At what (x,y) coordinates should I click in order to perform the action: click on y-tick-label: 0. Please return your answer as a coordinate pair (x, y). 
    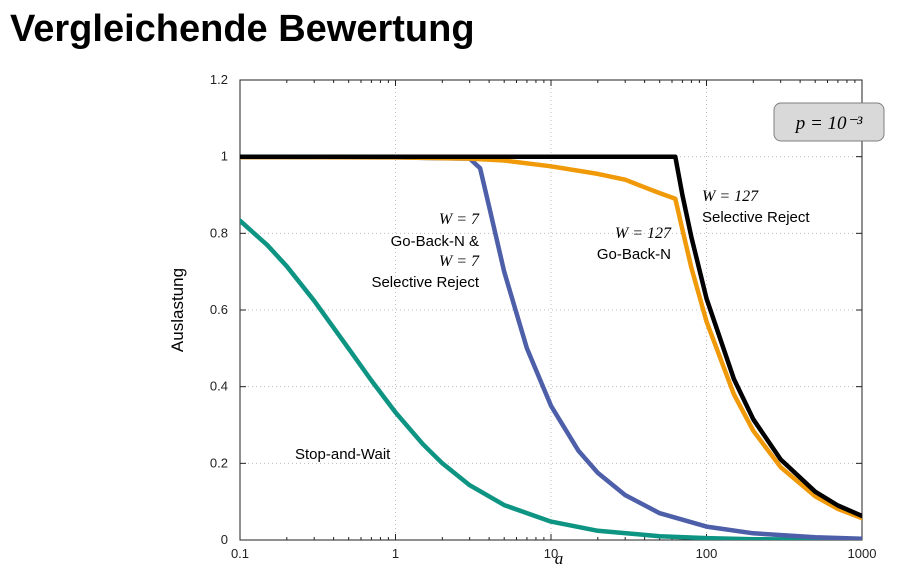
    Looking at the image, I should click on (224, 539).